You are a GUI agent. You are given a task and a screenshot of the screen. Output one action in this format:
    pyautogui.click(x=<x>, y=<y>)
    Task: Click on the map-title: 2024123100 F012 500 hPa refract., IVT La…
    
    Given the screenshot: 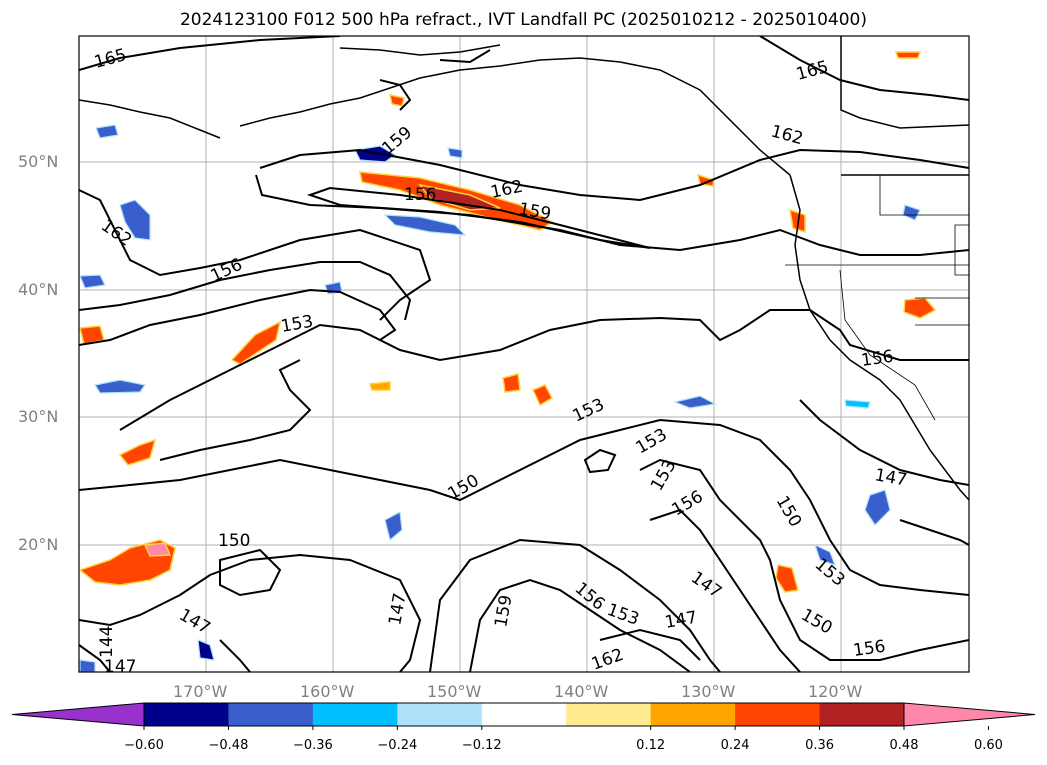 What is the action you would take?
    pyautogui.click(x=523, y=20)
    